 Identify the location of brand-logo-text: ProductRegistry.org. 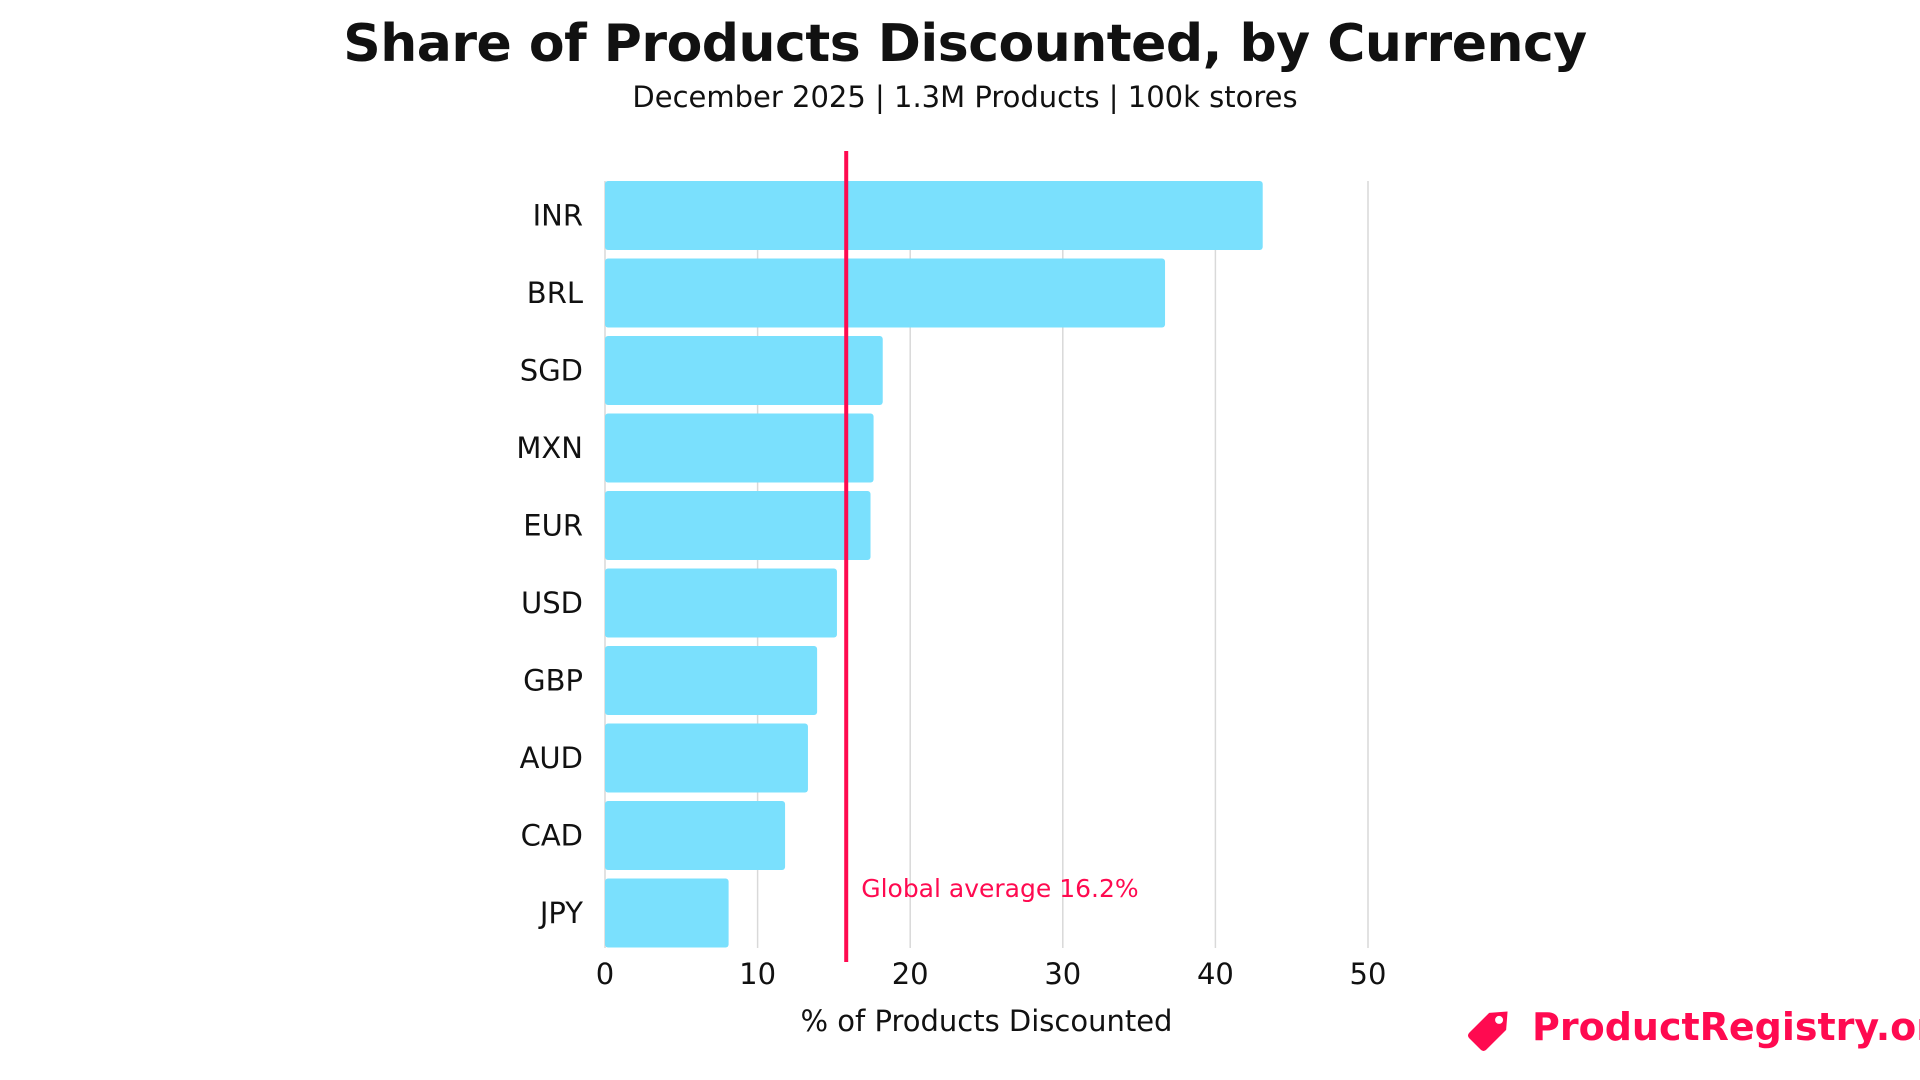
(1726, 1027).